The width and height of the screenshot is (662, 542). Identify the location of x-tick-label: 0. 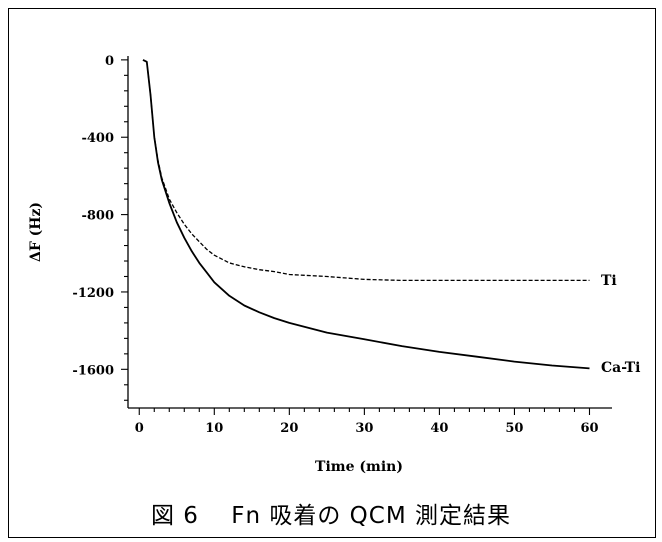
(139, 428).